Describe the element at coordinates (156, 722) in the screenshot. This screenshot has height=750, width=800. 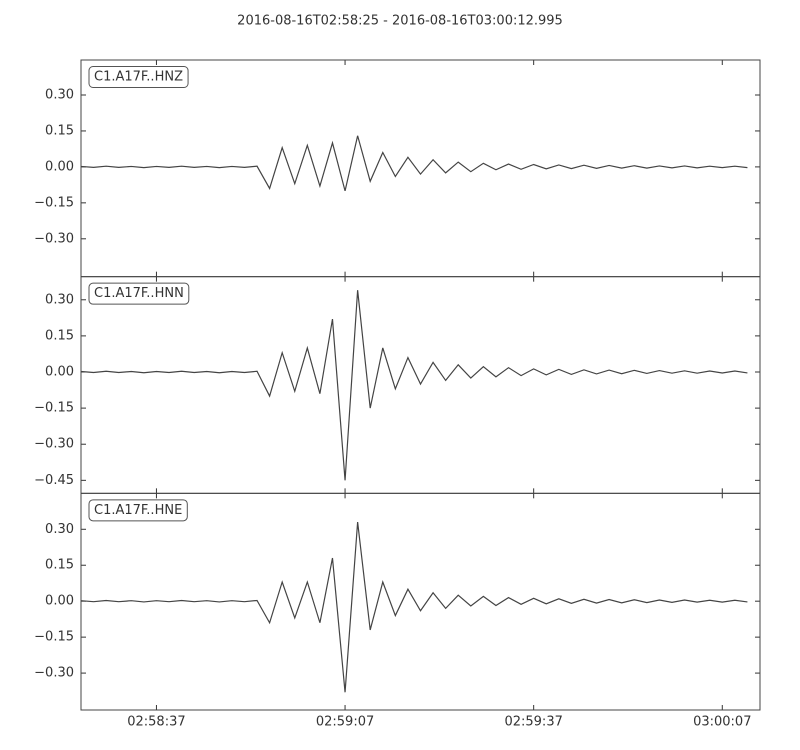
I see `x-tick-label: 02:58:37` at that location.